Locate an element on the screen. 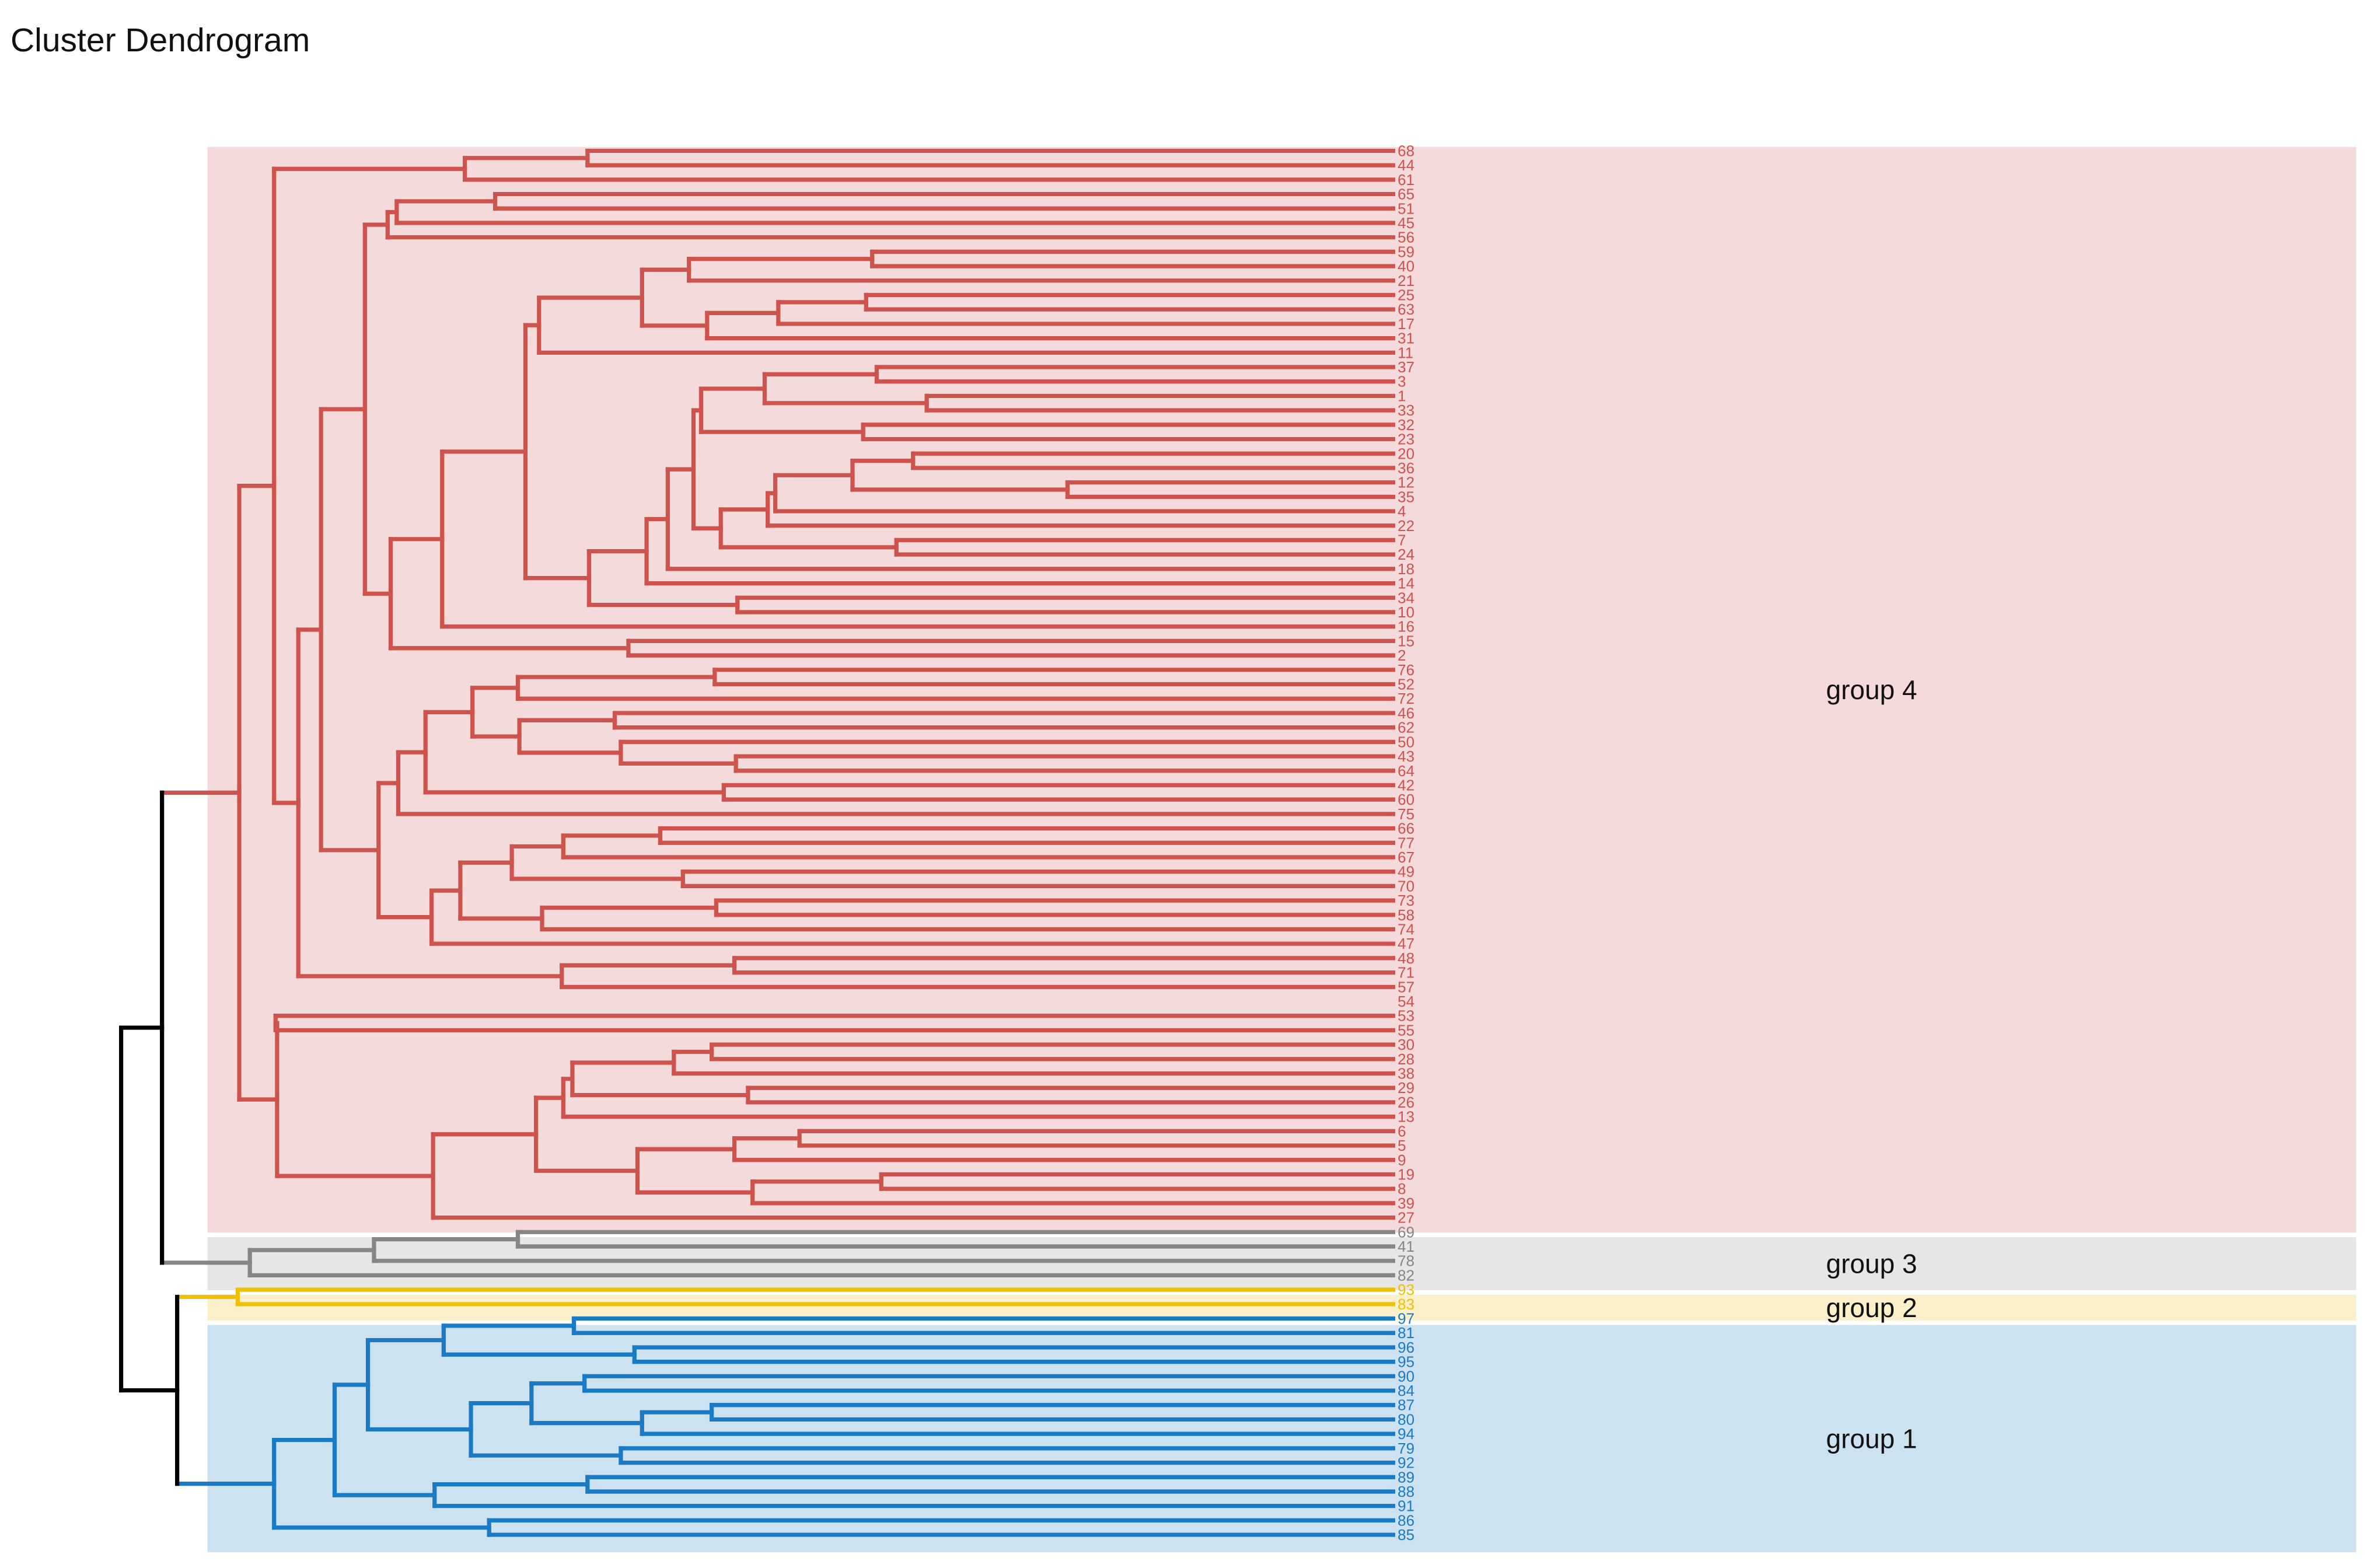 This screenshot has height=1568, width=2365. leaf-label: 7 is located at coordinates (1402, 540).